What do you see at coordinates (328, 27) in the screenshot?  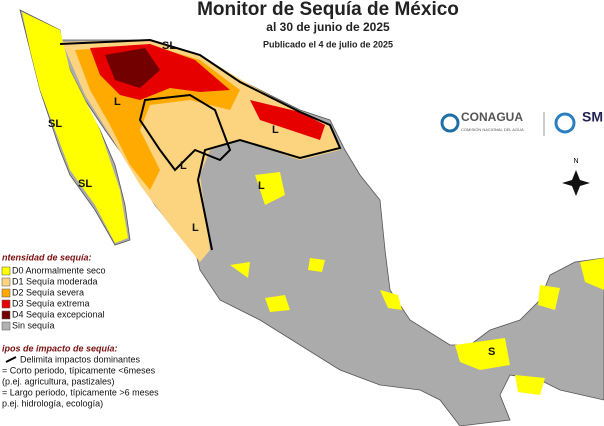 I see `subtitle: al 30 de junio de 2025` at bounding box center [328, 27].